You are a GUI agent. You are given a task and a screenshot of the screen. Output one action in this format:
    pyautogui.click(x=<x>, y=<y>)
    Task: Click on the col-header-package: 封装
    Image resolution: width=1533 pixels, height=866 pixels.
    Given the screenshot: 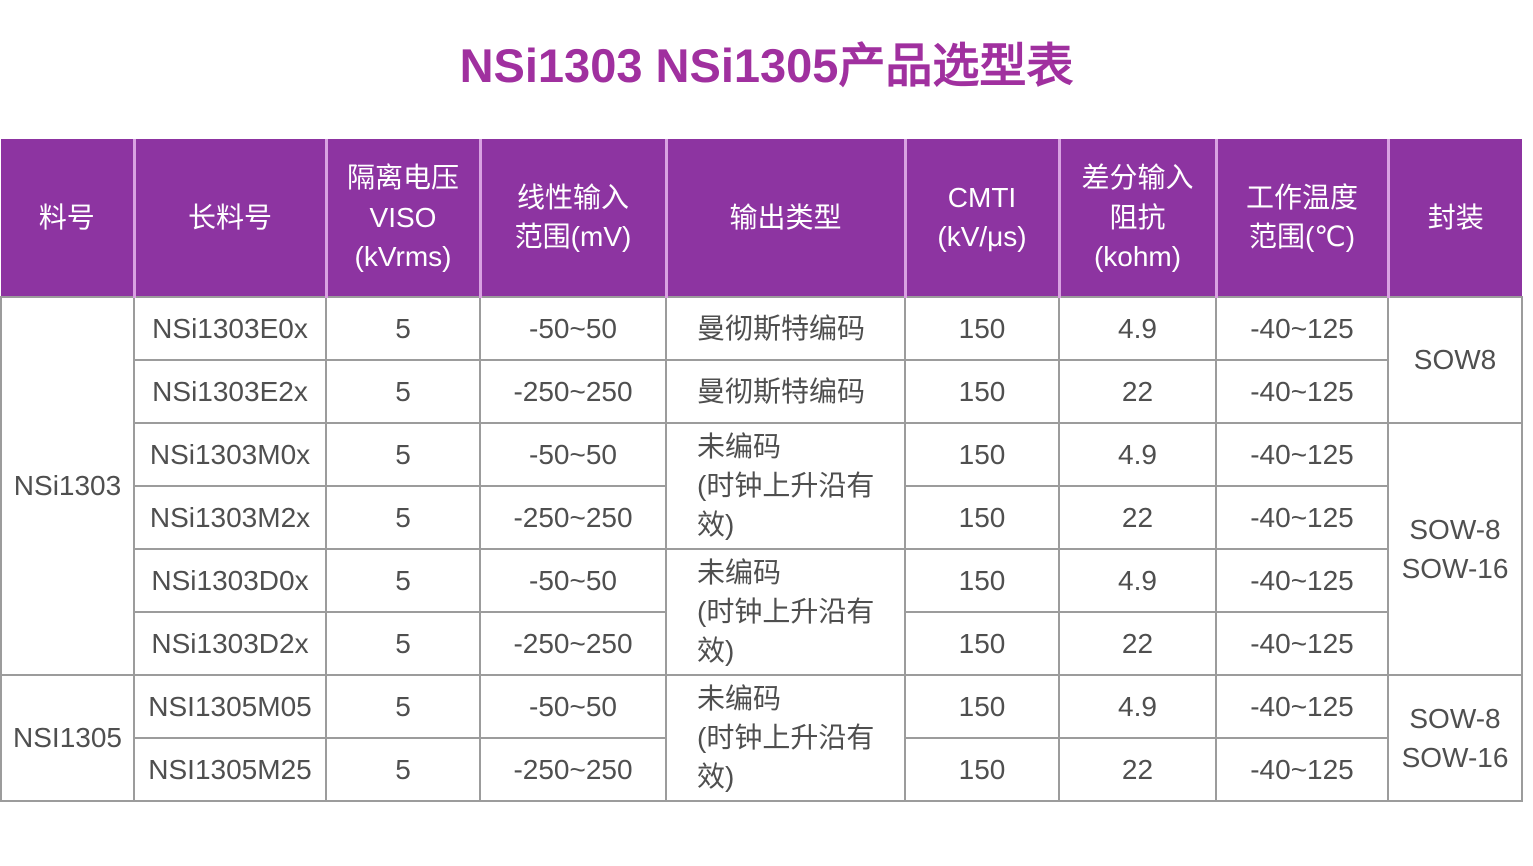 What is the action you would take?
    pyautogui.click(x=1454, y=217)
    